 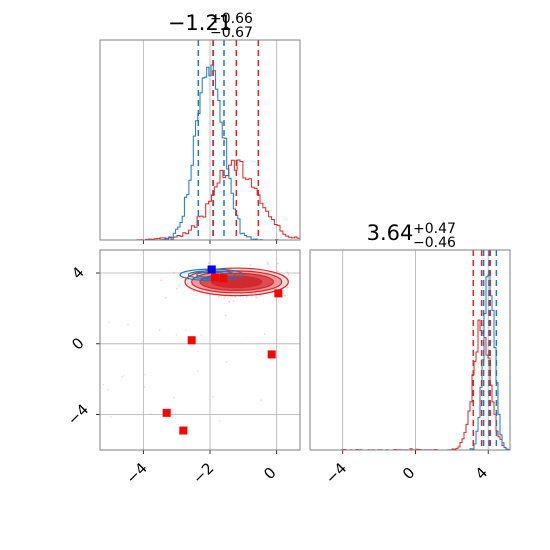 I want to click on param2-minus: −0.46, so click(x=434, y=243).